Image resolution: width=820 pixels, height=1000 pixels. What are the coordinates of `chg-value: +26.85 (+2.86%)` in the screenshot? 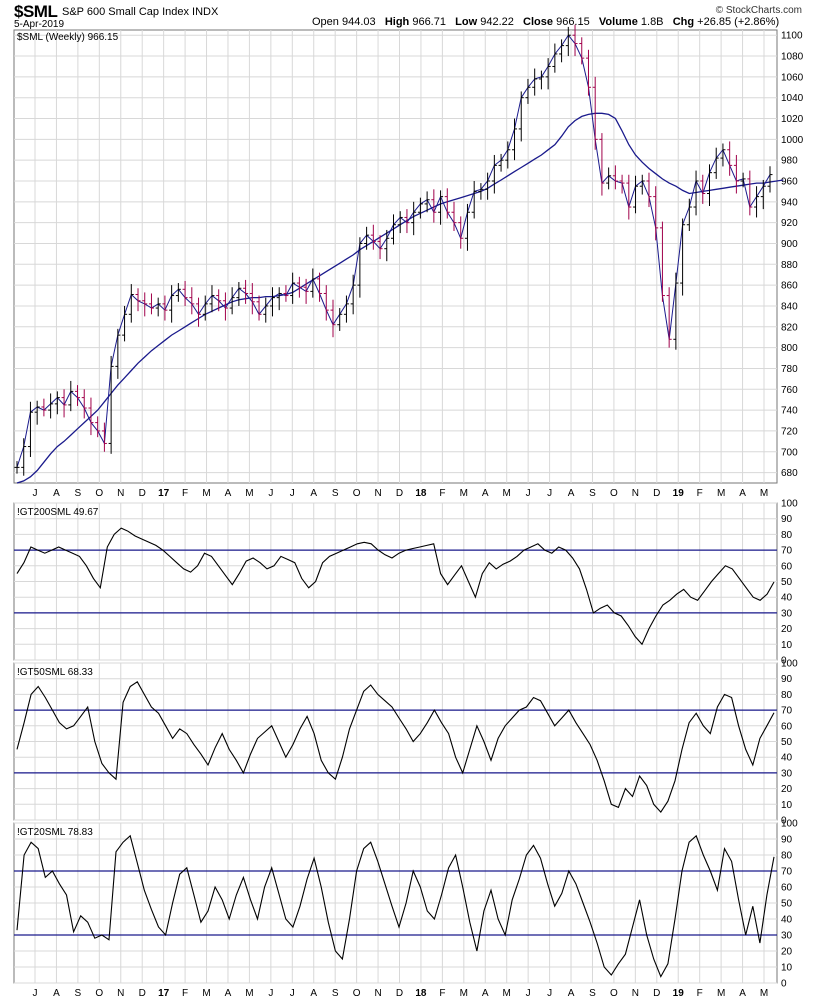 It's located at (738, 22).